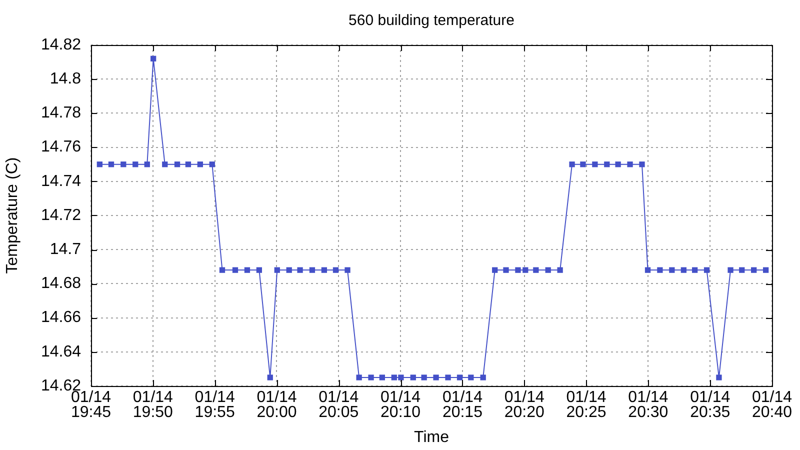  Describe the element at coordinates (462, 405) in the screenshot. I see `x-tick-label: 01/14 20:15` at that location.